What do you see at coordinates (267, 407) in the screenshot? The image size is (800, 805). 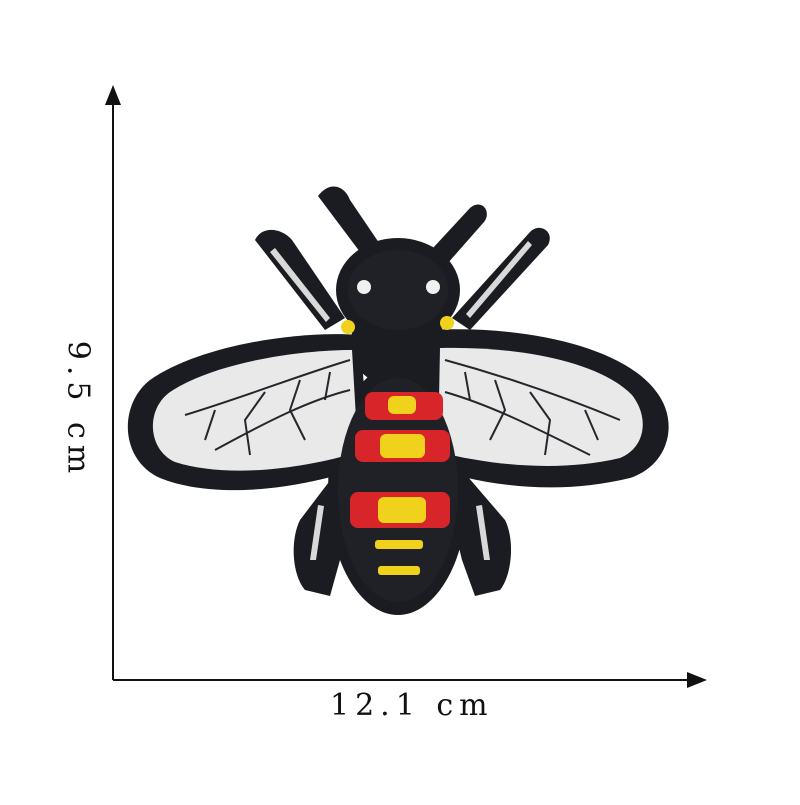 I see `left-wing-veins` at bounding box center [267, 407].